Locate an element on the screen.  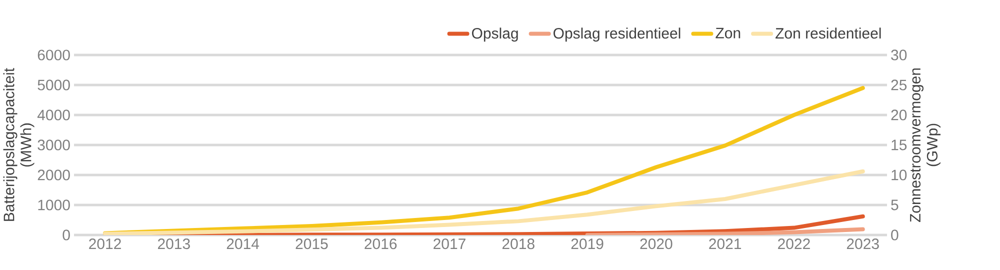
legend-label: Opslag is located at coordinates (495, 35).